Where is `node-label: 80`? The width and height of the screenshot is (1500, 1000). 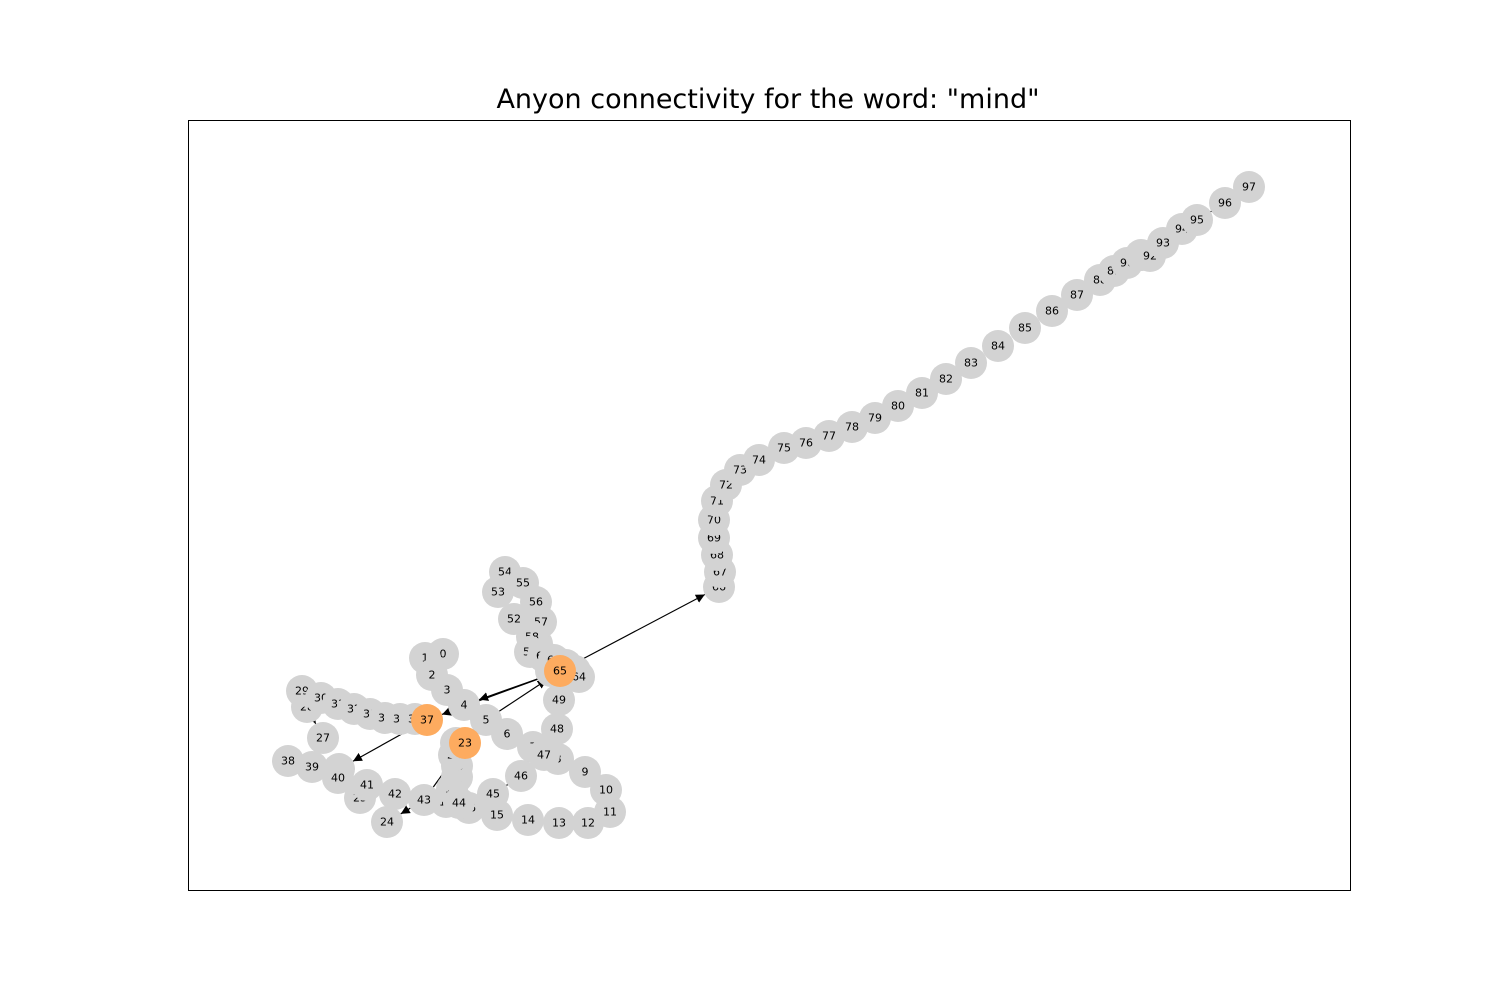
node-label: 80 is located at coordinates (898, 406).